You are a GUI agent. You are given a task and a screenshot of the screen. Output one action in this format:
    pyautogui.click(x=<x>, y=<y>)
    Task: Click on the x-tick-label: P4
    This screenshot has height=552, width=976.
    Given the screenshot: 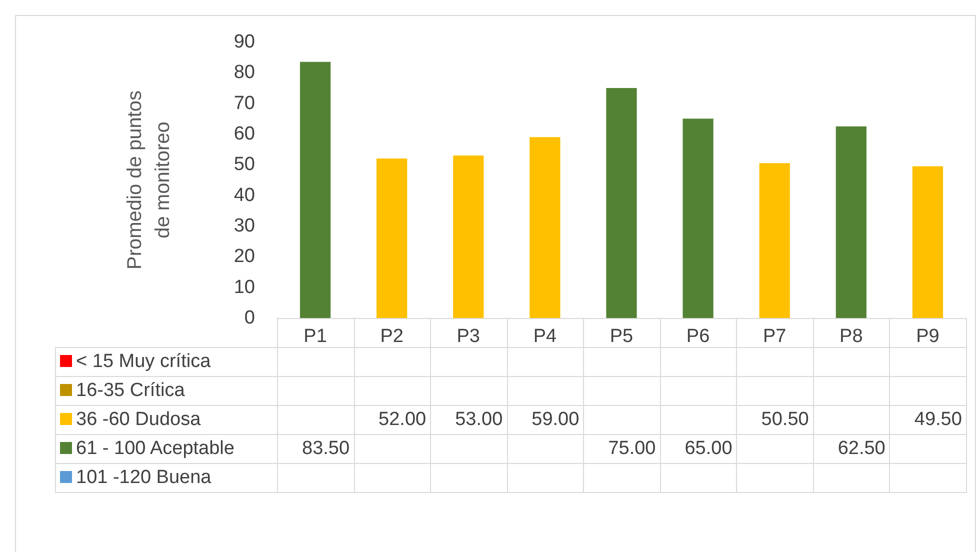 What is the action you would take?
    pyautogui.click(x=545, y=336)
    